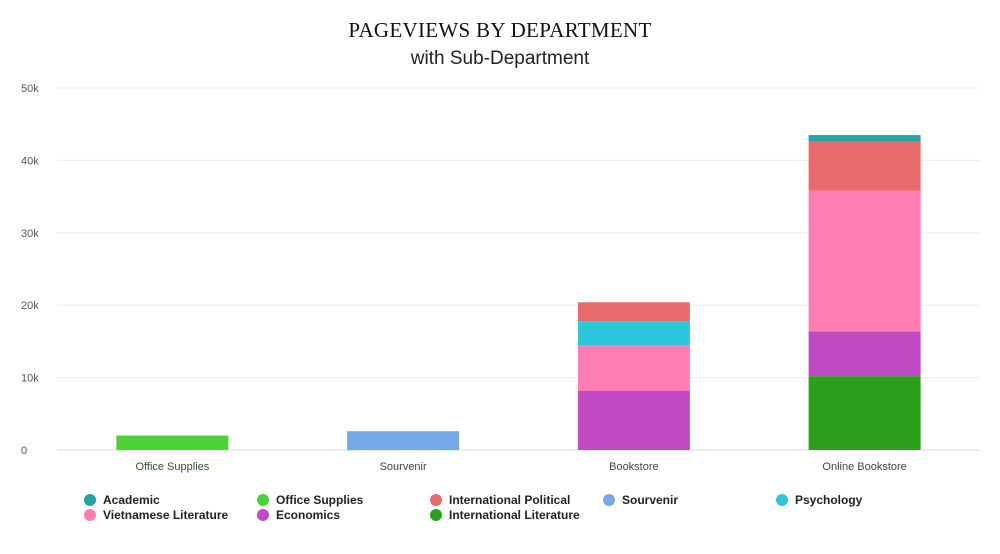  I want to click on legend-item: International Political, so click(500, 499).